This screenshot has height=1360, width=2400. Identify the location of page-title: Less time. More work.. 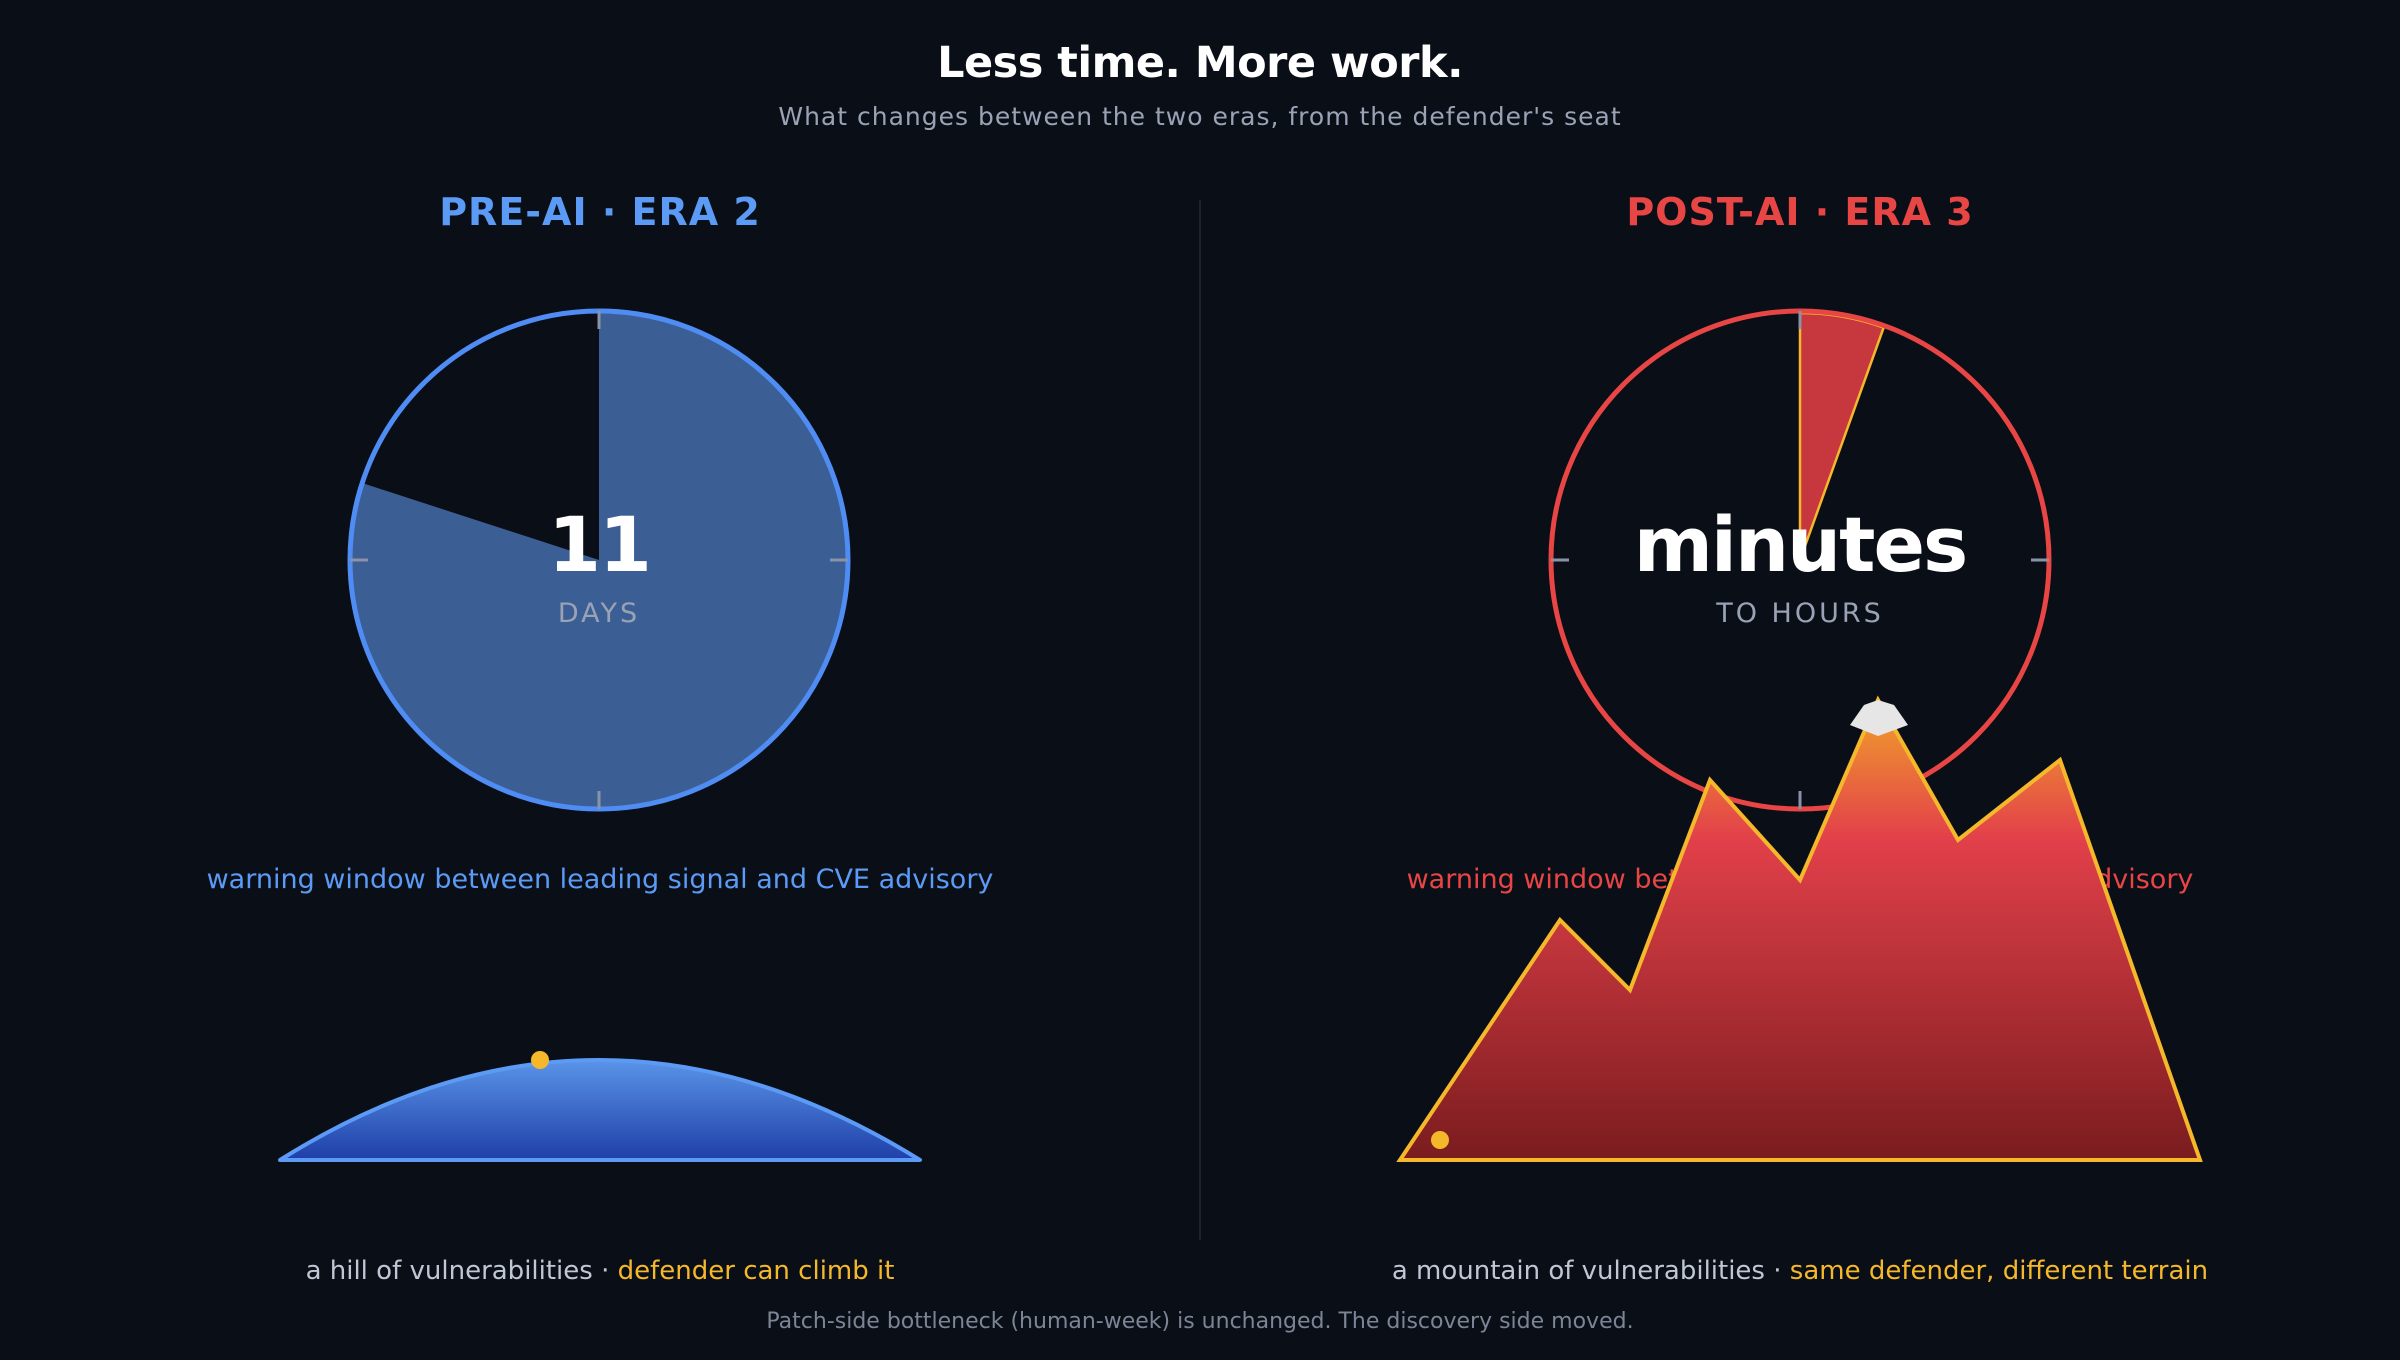
(1200, 63).